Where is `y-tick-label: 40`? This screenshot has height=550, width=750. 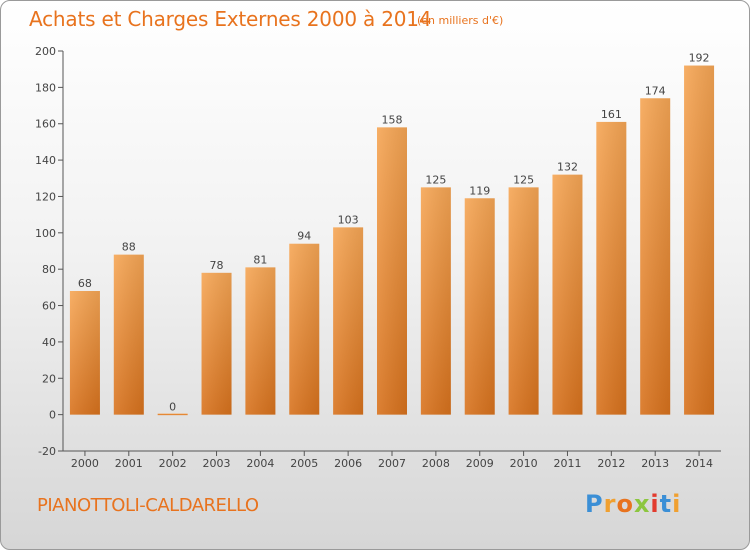
y-tick-label: 40 is located at coordinates (49, 342).